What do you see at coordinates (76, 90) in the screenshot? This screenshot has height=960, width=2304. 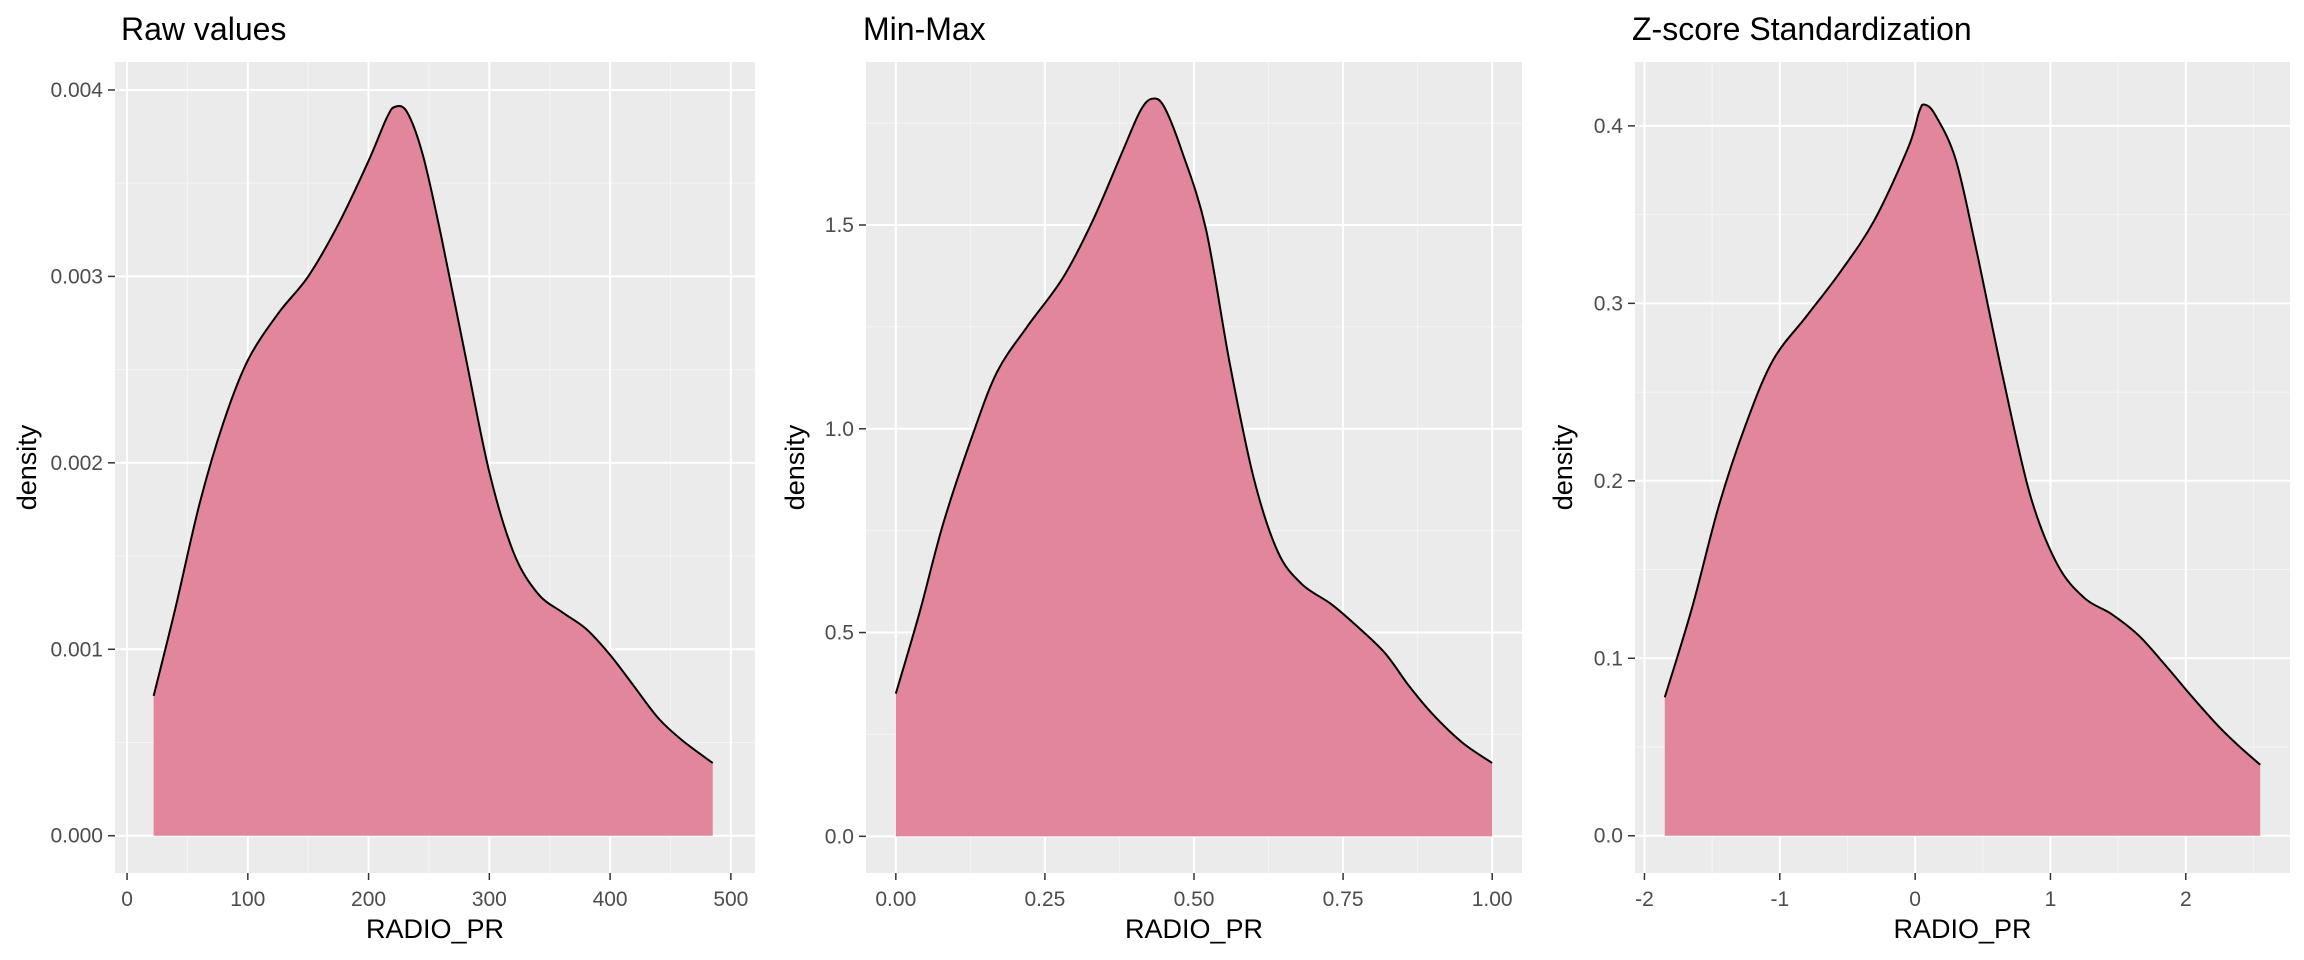 I see `y-tick-label: 0.004` at bounding box center [76, 90].